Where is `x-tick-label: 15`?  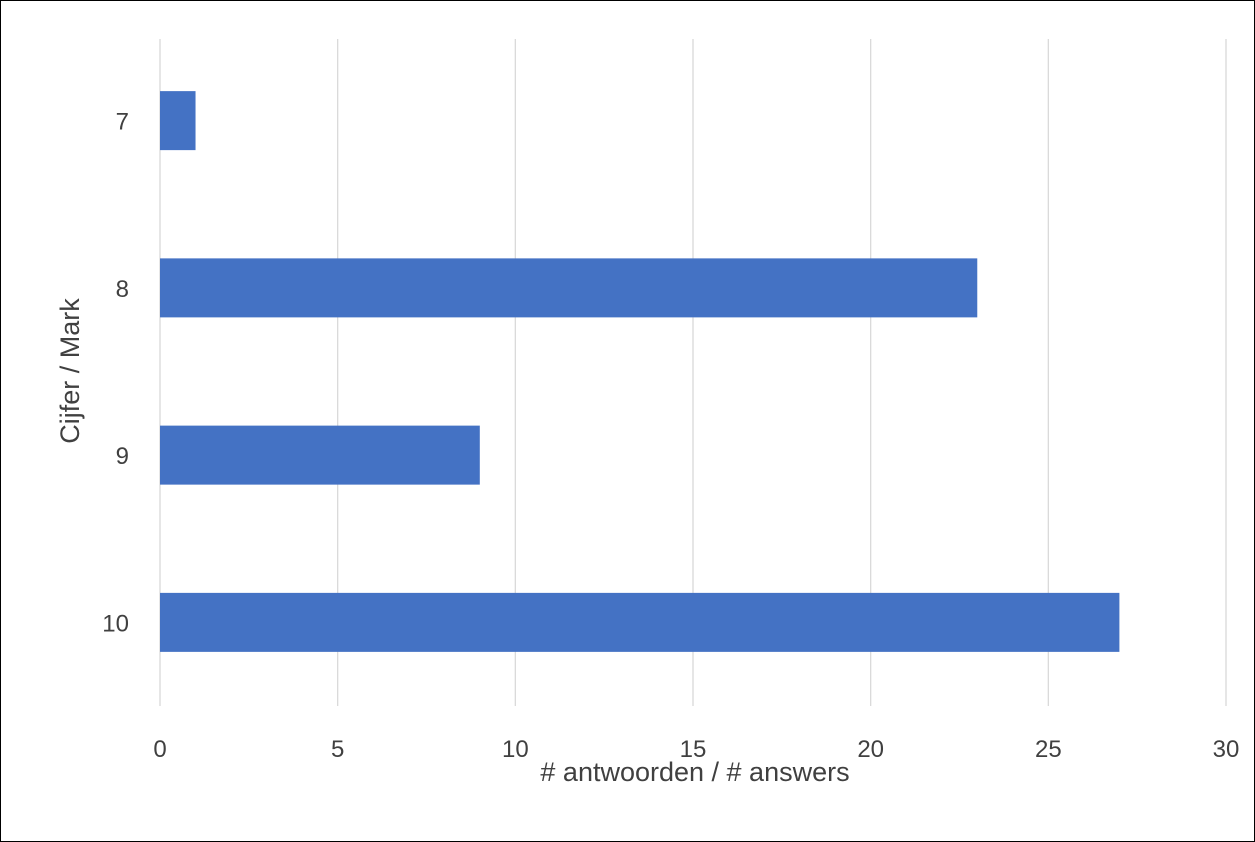 x-tick-label: 15 is located at coordinates (693, 749).